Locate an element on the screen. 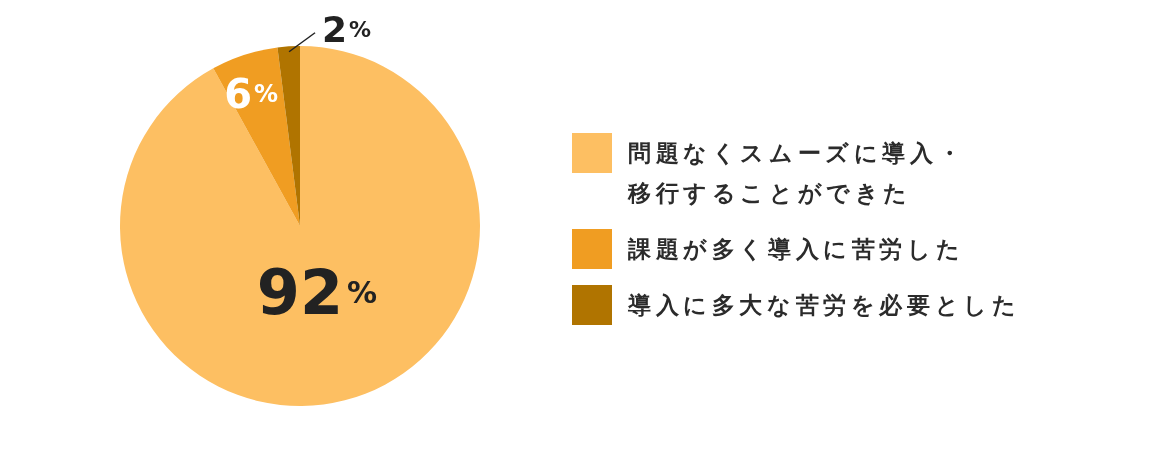 This screenshot has height=450, width=1170. data-label: 92% is located at coordinates (317, 292).